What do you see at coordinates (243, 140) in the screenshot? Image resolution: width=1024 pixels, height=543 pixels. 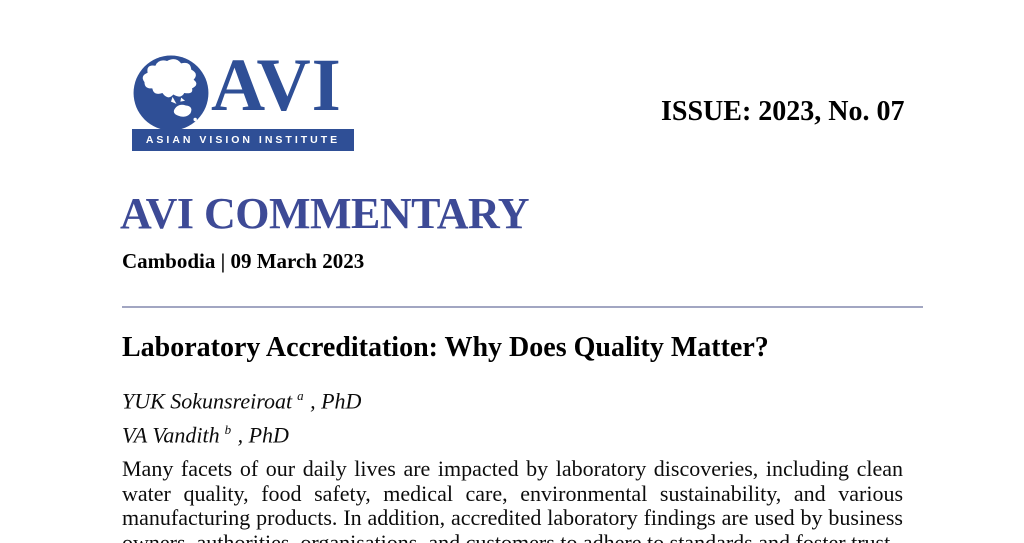 I see `logo-banner: ASIAN VISION INSTITUTE` at bounding box center [243, 140].